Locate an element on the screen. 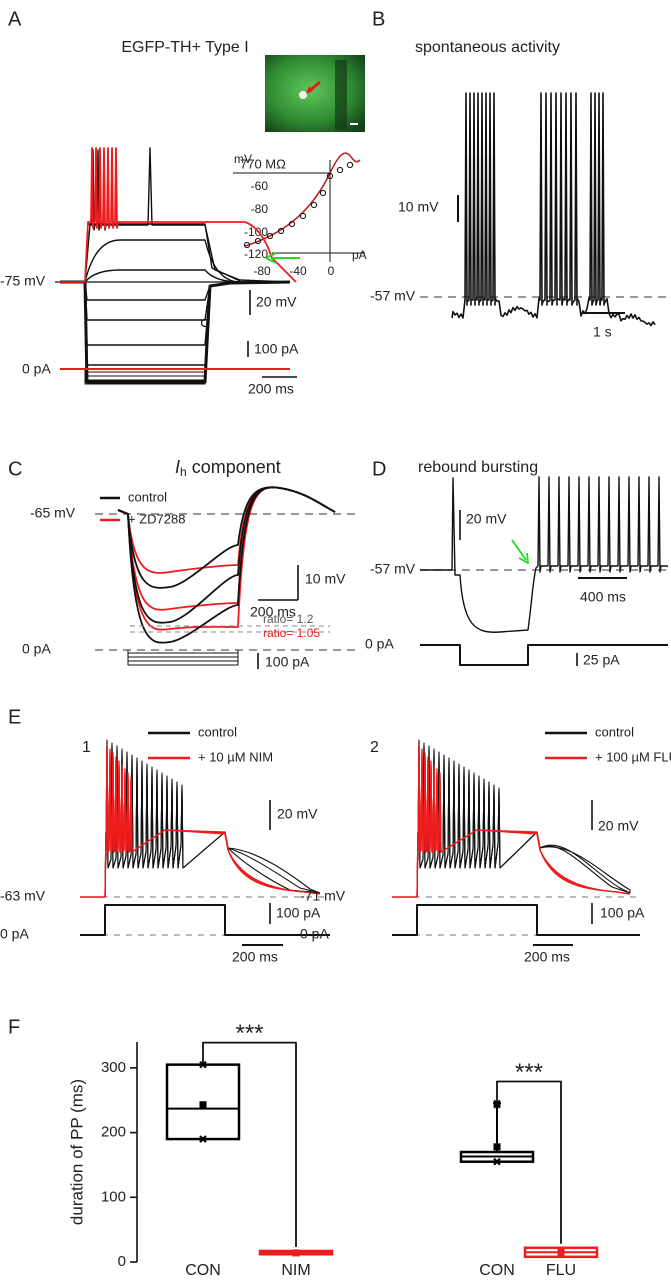 Image resolution: width=671 pixels, height=1280 pixels. panel-label: F is located at coordinates (14, 1027).